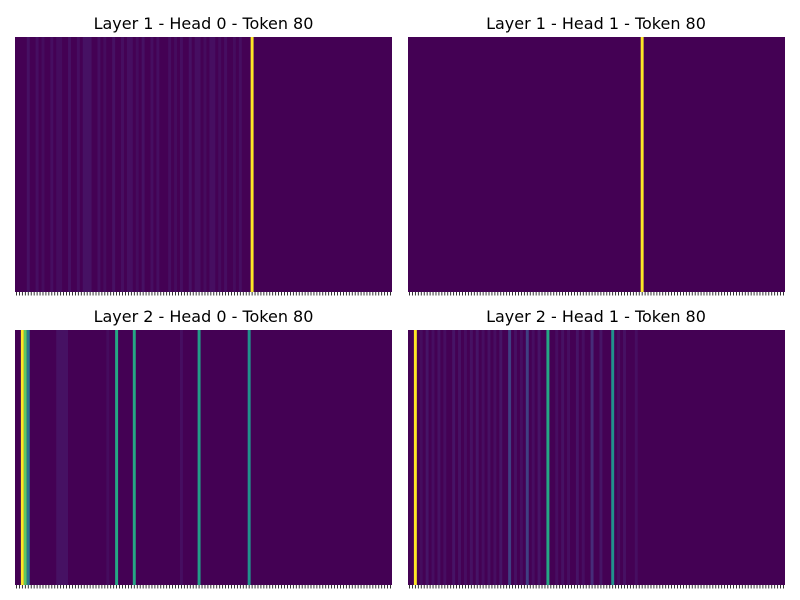 The height and width of the screenshot is (600, 800). I want to click on panel-title: Layer 1 - Head 0 - Token 80, so click(204, 23).